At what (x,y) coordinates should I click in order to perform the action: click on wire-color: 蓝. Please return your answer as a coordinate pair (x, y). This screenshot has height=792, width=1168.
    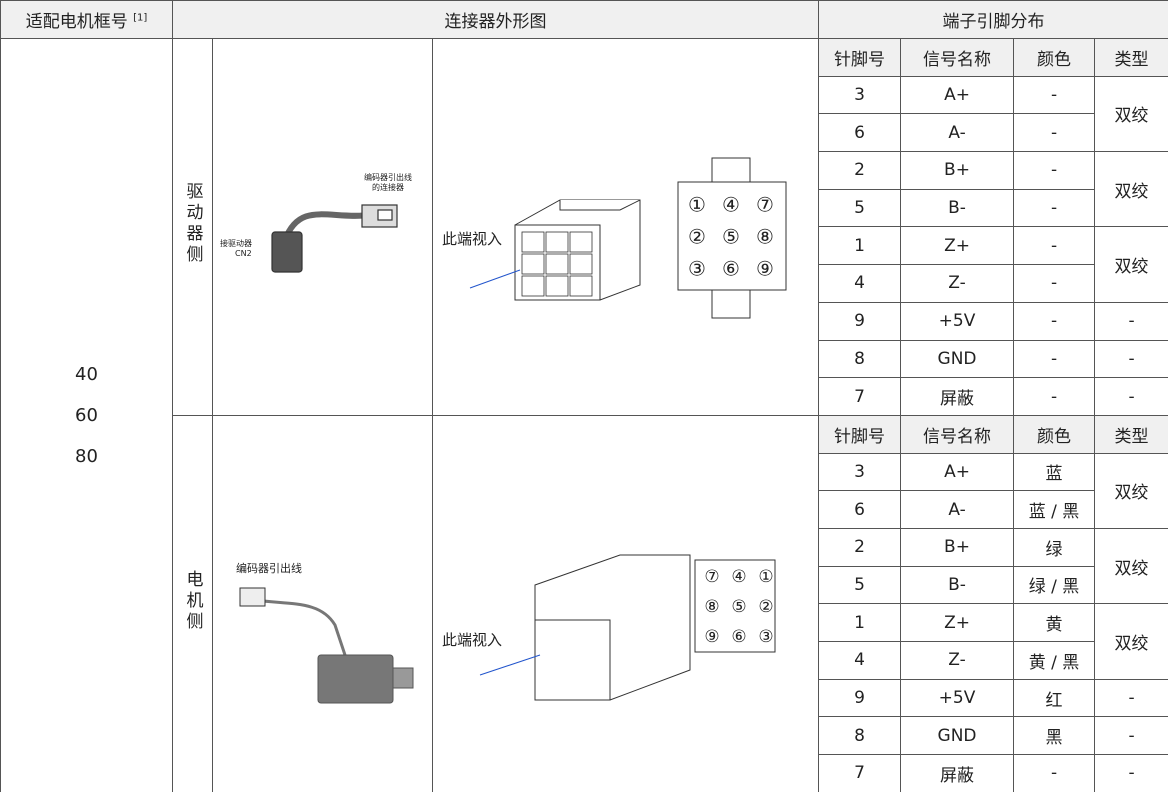
    Looking at the image, I should click on (1054, 472).